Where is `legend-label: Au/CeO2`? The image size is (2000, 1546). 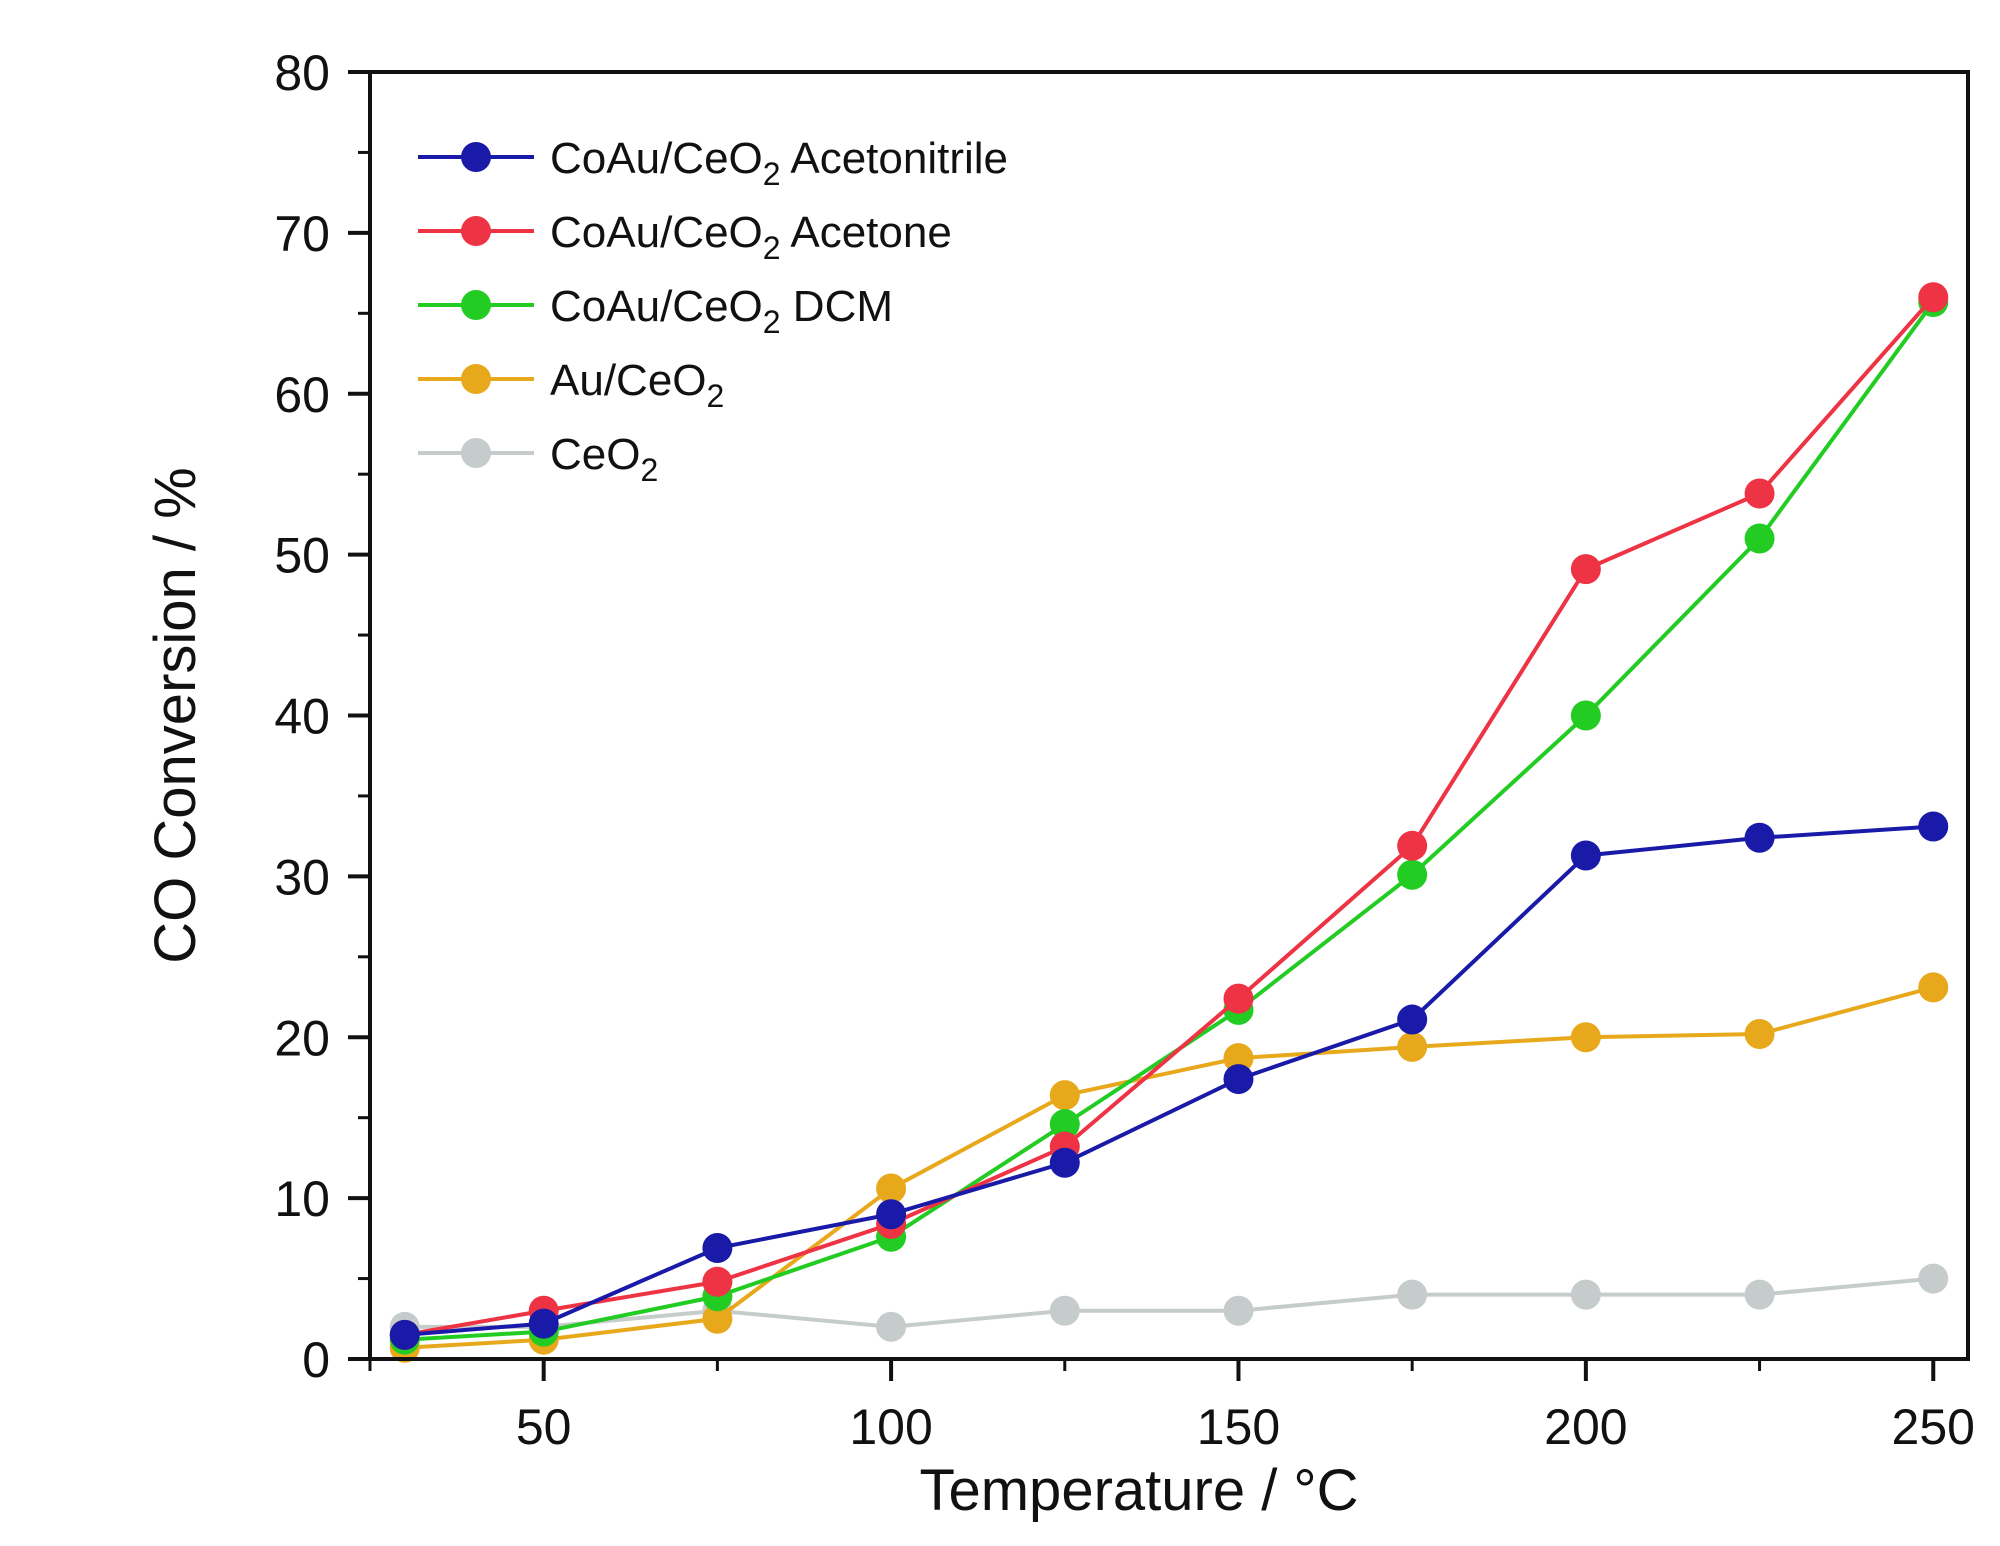
legend-label: Au/CeO2 is located at coordinates (637, 385).